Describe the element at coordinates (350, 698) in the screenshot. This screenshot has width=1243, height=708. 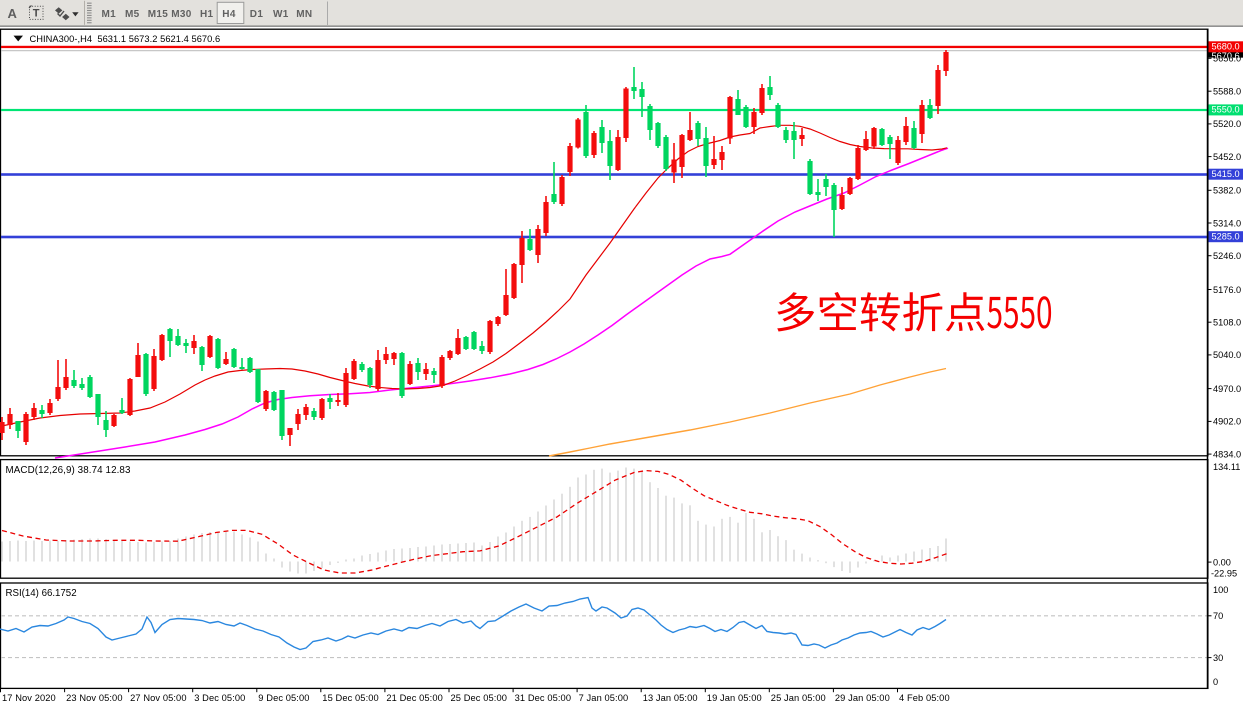
I see `svg-text: 15 Dec 05:00` at that location.